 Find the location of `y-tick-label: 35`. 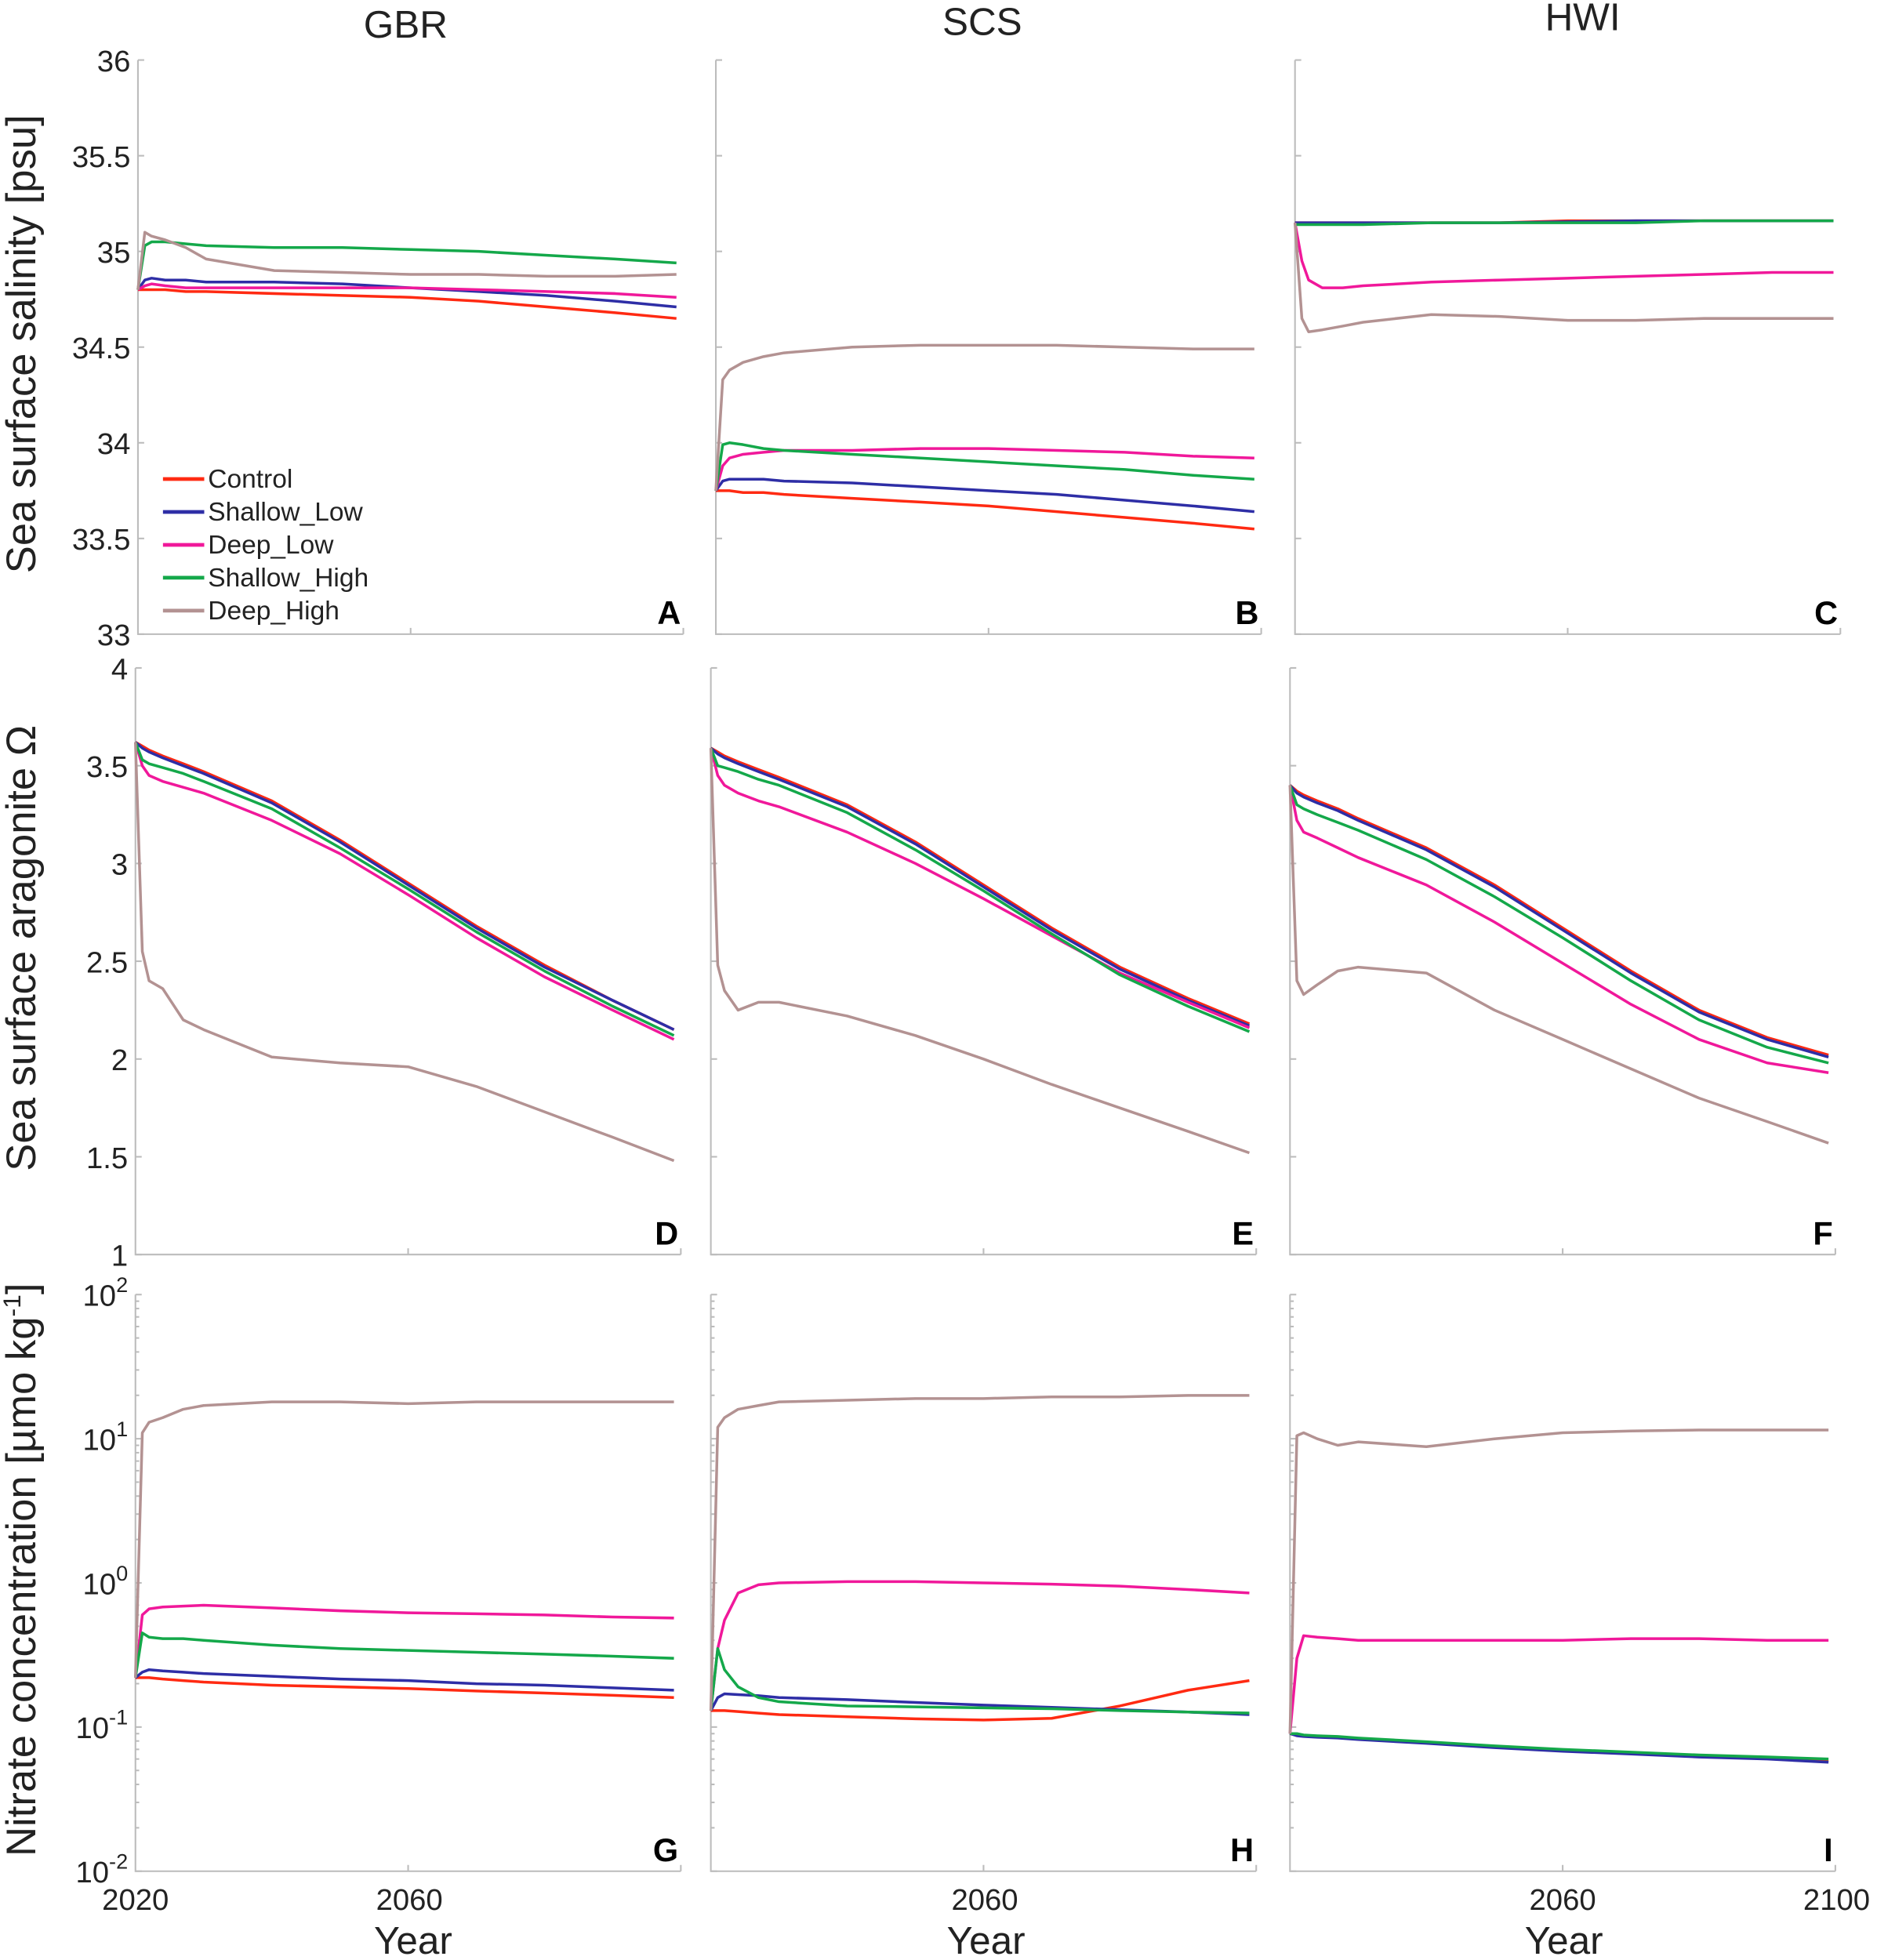

y-tick-label: 35 is located at coordinates (114, 253).